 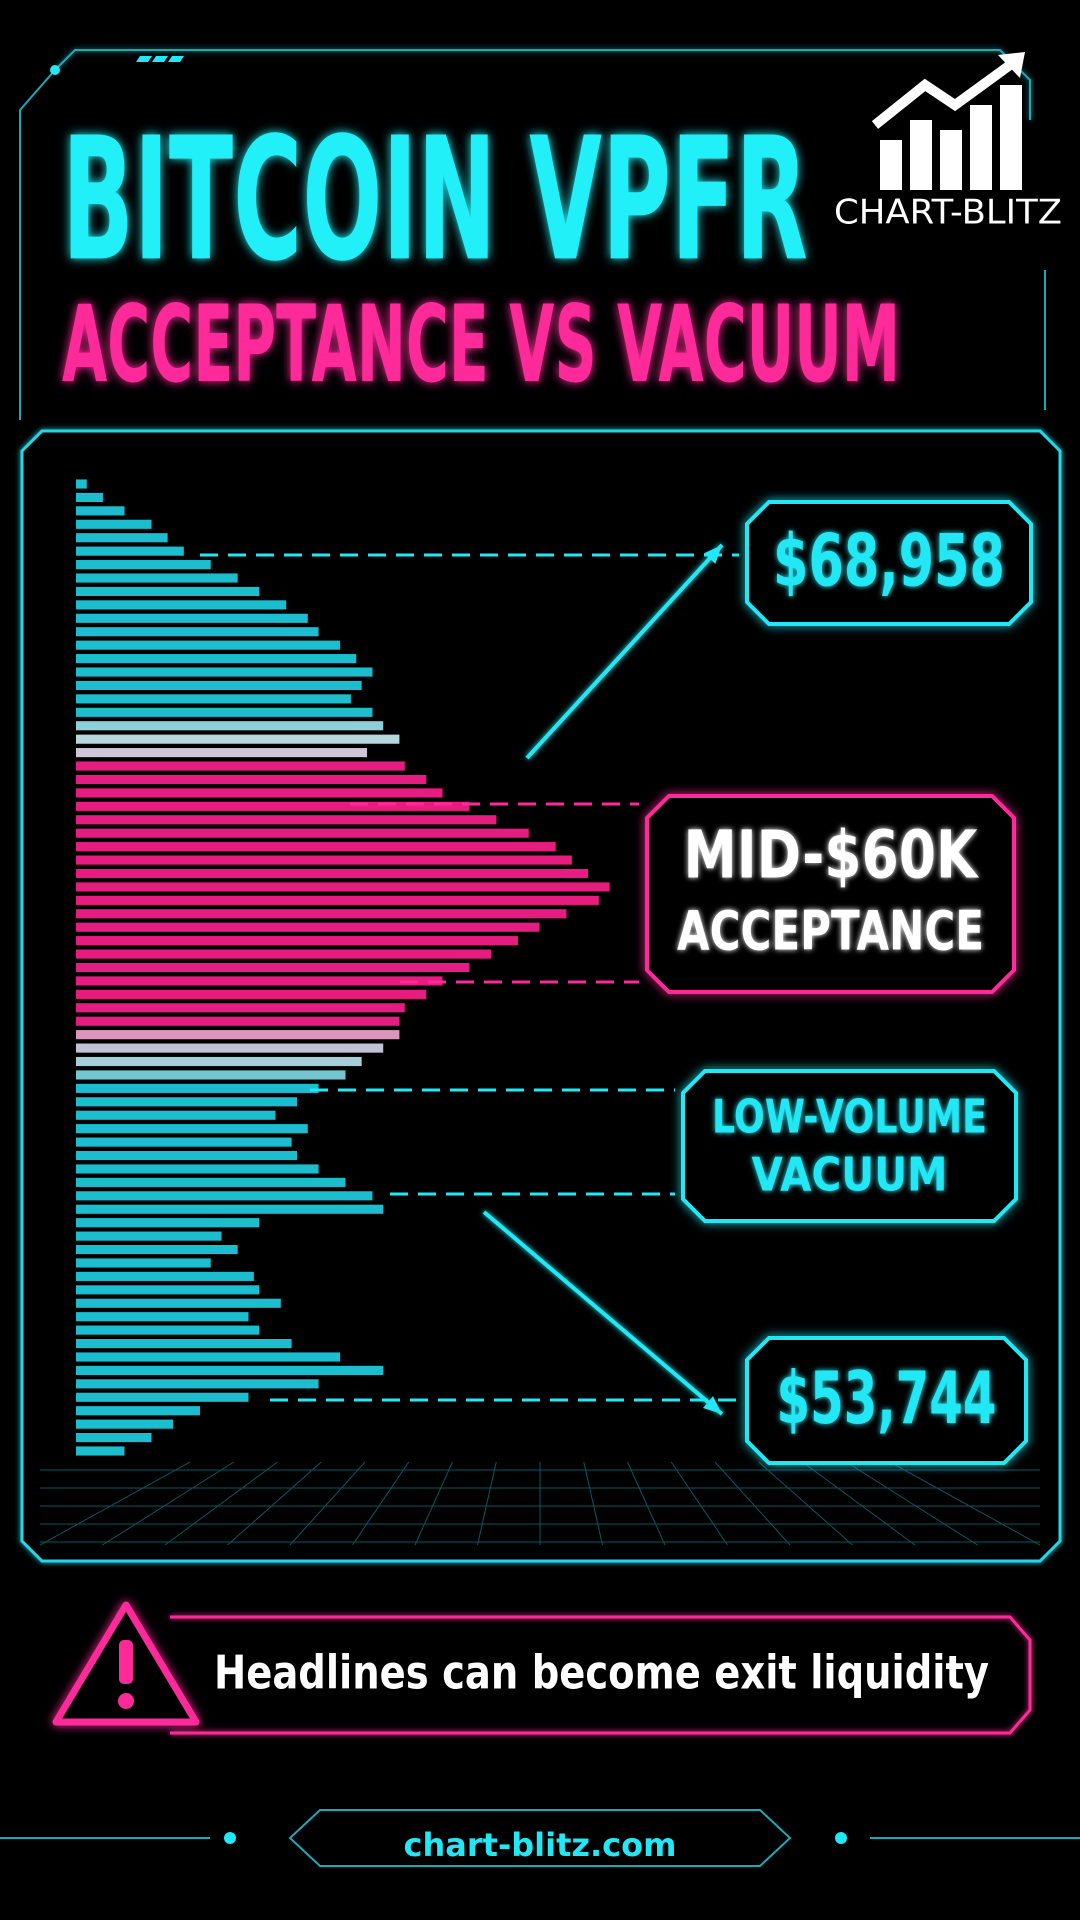 I want to click on header-frame-left, so click(x=37, y=244).